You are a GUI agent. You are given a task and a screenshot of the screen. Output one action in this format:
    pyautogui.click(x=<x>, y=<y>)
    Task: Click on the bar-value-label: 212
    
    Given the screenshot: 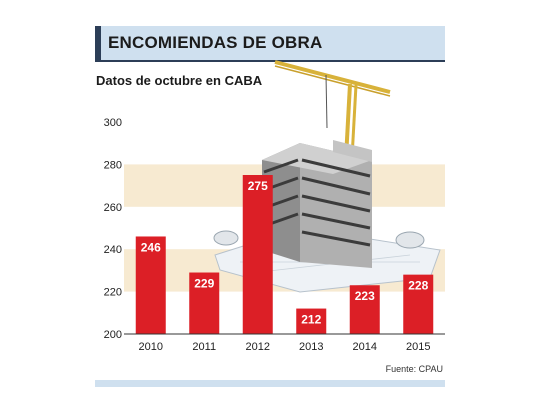 What is the action you would take?
    pyautogui.click(x=311, y=320)
    